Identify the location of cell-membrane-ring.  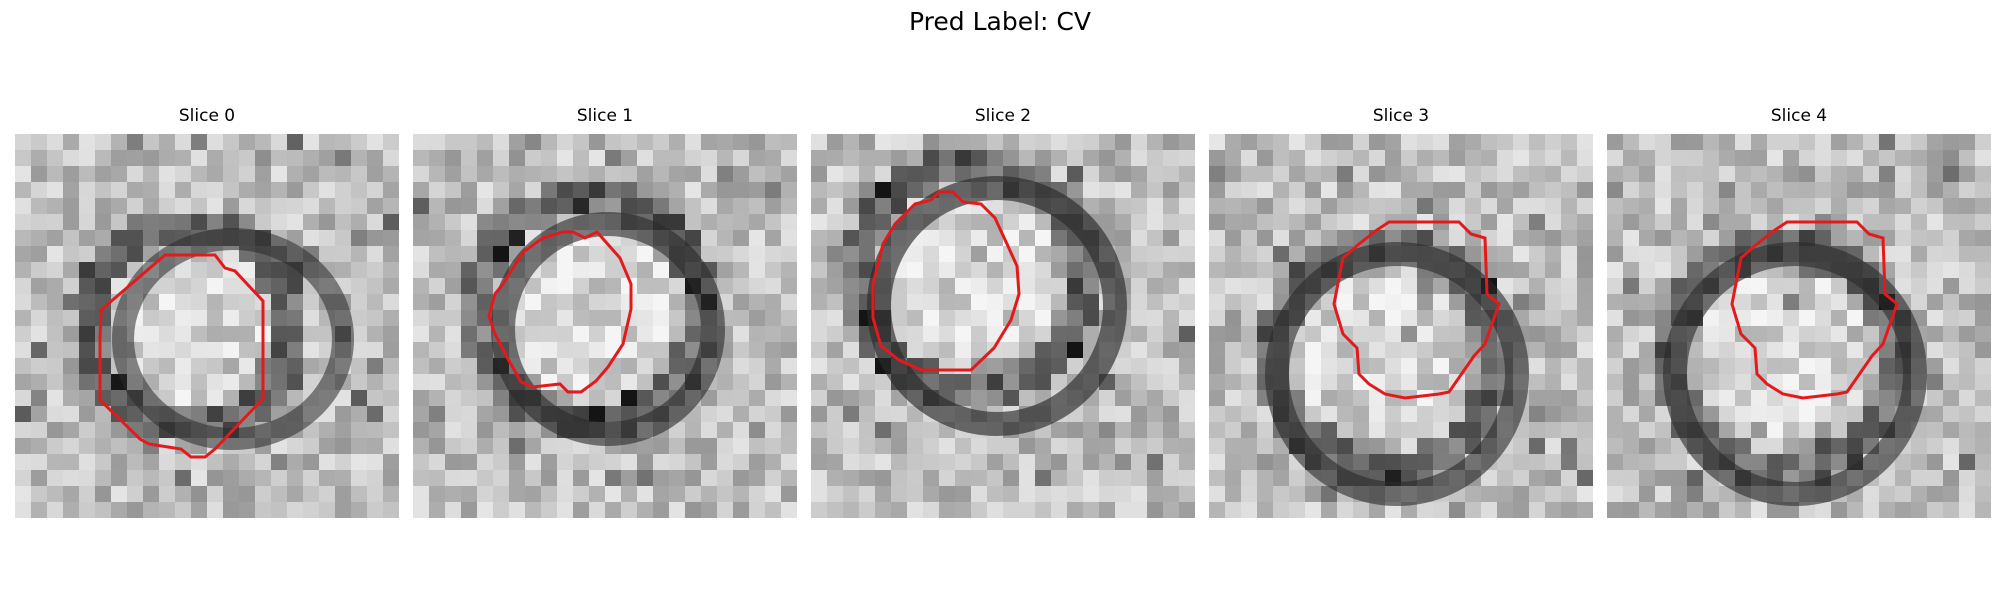
(1397, 374).